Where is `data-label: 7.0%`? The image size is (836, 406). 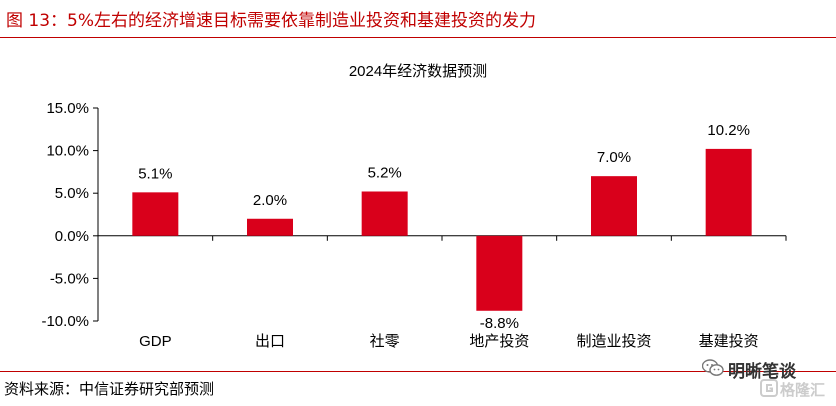
data-label: 7.0% is located at coordinates (614, 157).